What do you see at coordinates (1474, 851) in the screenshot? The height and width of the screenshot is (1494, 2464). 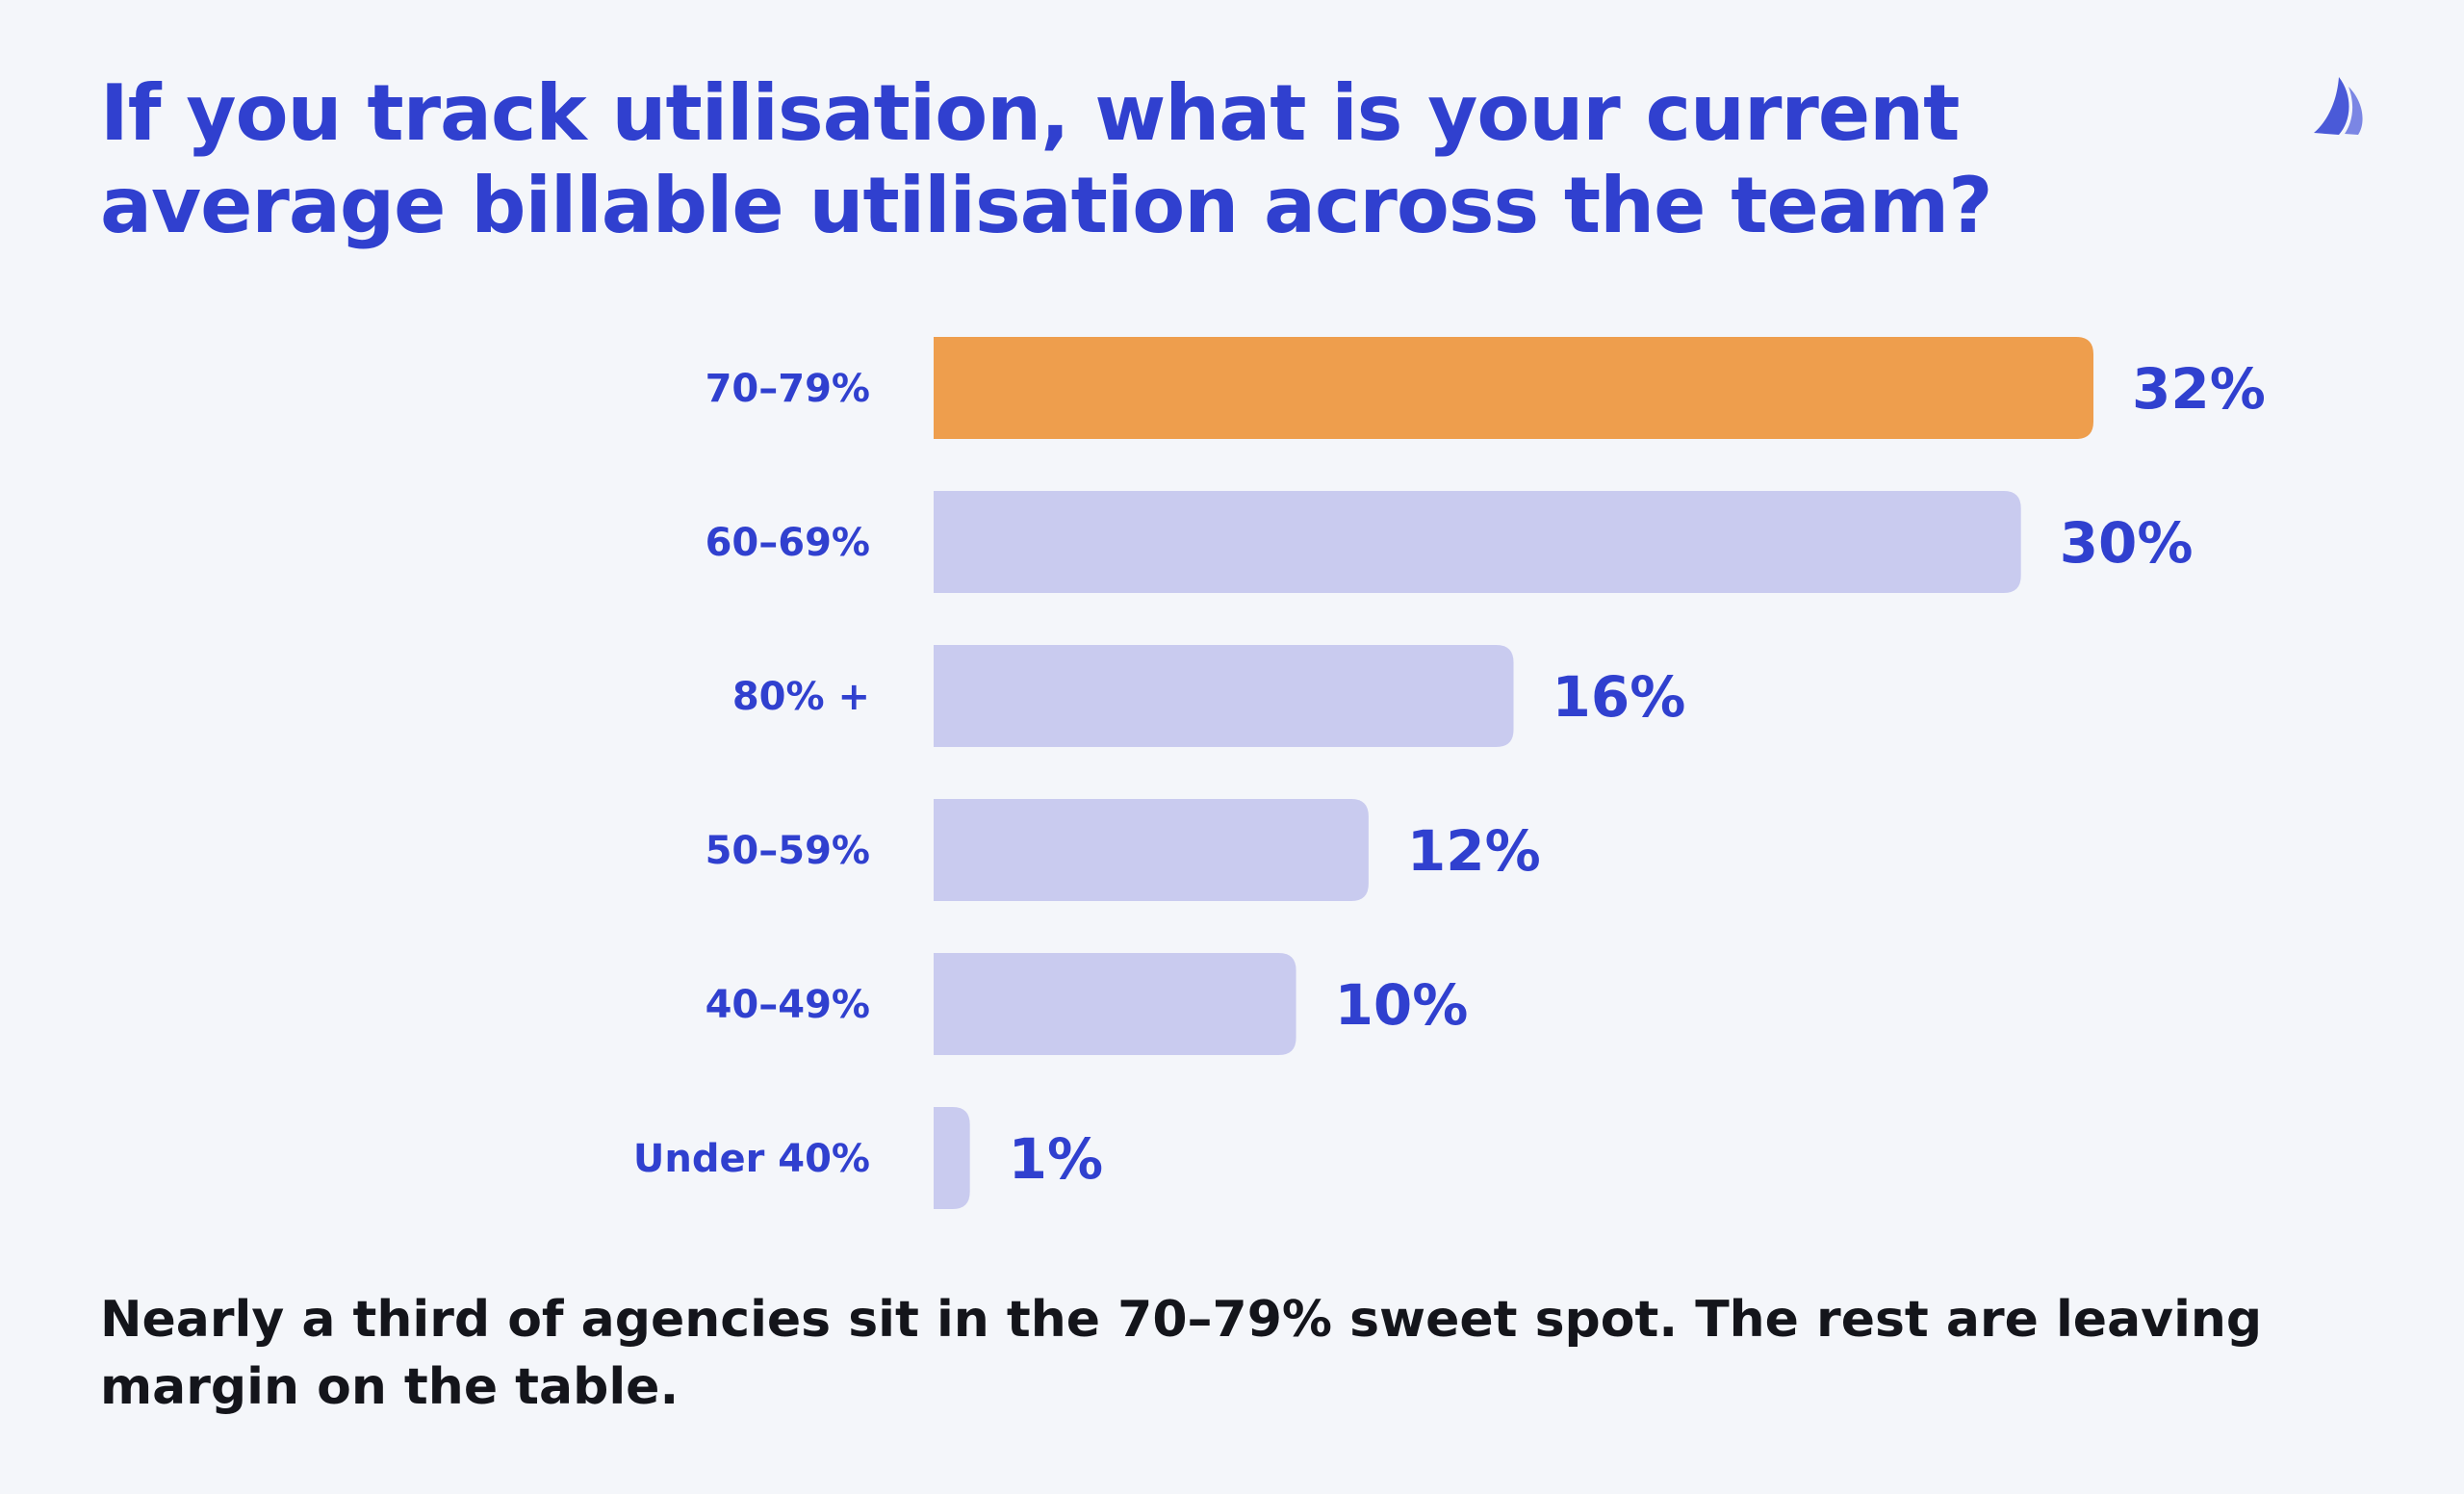 I see `value-label: 12%` at bounding box center [1474, 851].